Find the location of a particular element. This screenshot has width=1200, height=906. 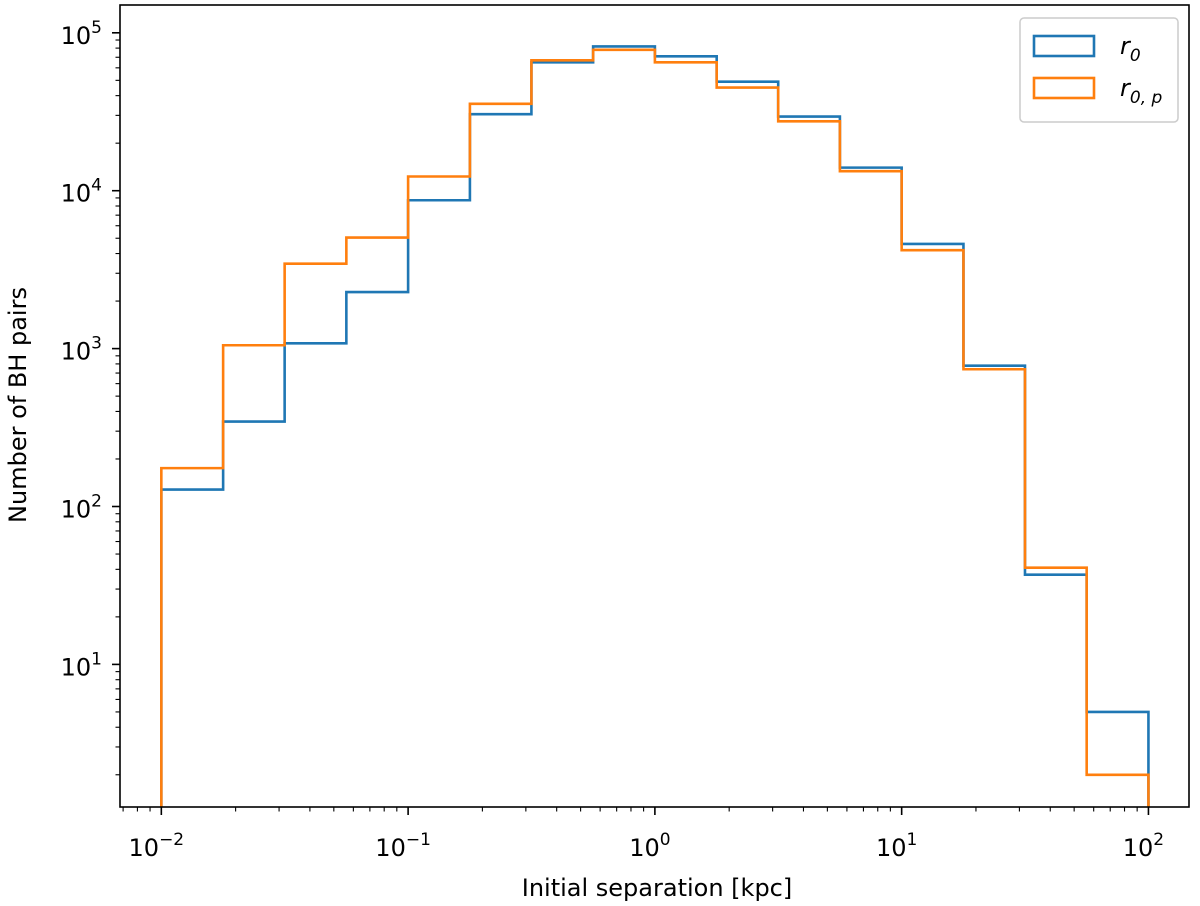

x-axis-label: Initial separation [kpc] is located at coordinates (657, 888).